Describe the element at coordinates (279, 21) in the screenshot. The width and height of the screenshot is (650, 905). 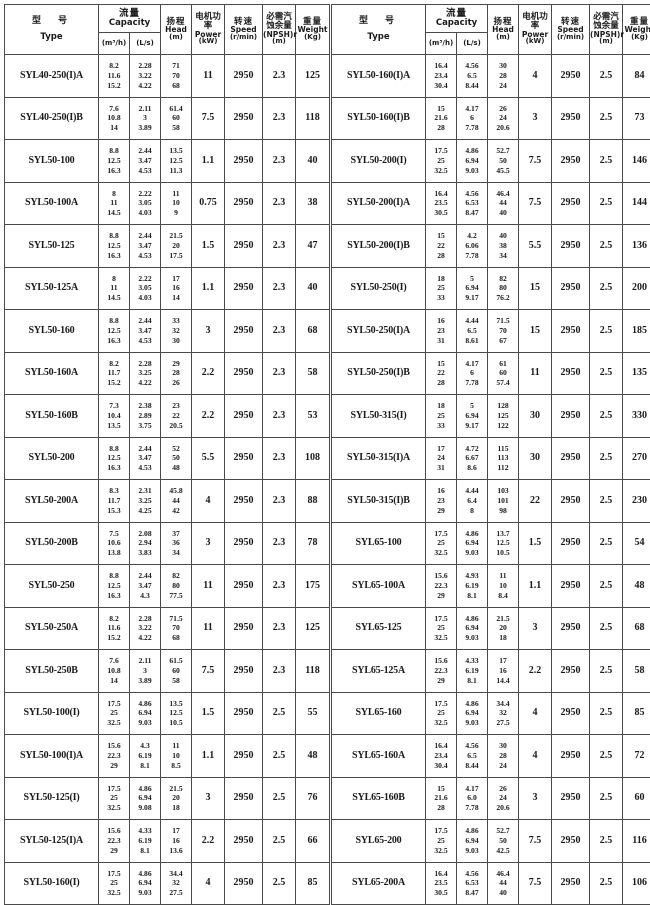
I see `col-header-npsh-cn: 必需汽蚀余量` at that location.